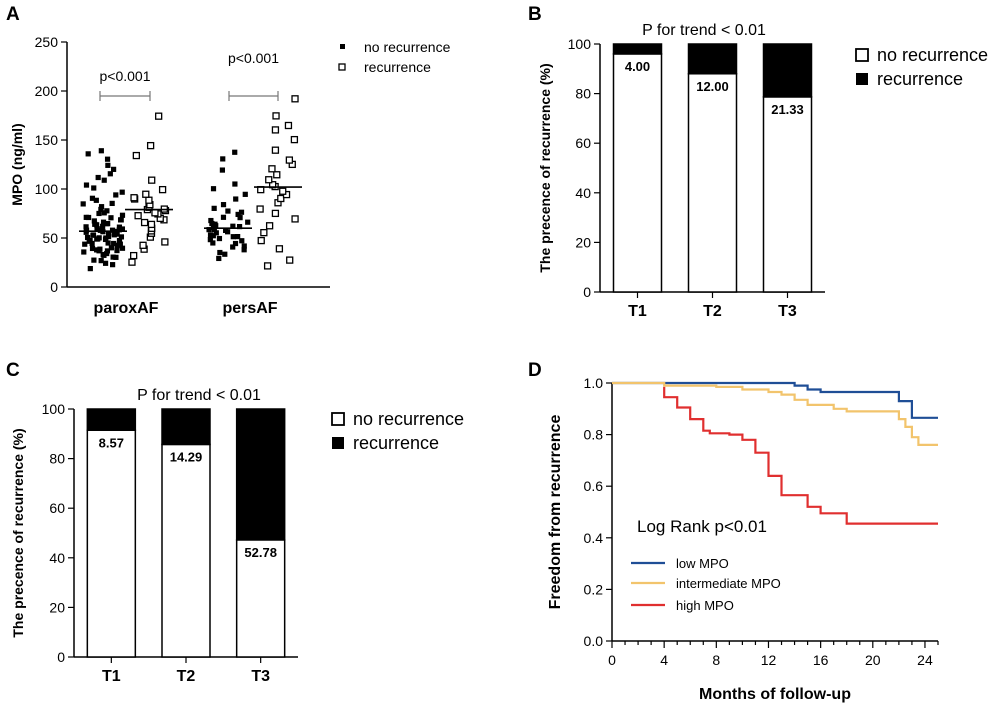 Image resolution: width=1001 pixels, height=706 pixels. Describe the element at coordinates (594, 641) in the screenshot. I see `y-tick-label: 0.0` at that location.